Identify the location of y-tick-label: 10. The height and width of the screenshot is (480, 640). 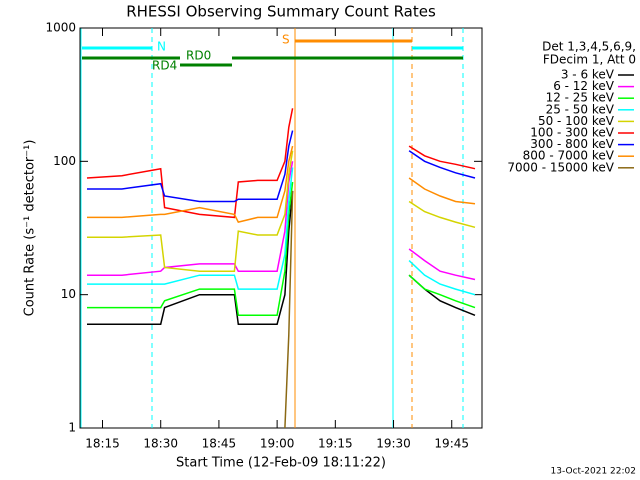
(68, 294).